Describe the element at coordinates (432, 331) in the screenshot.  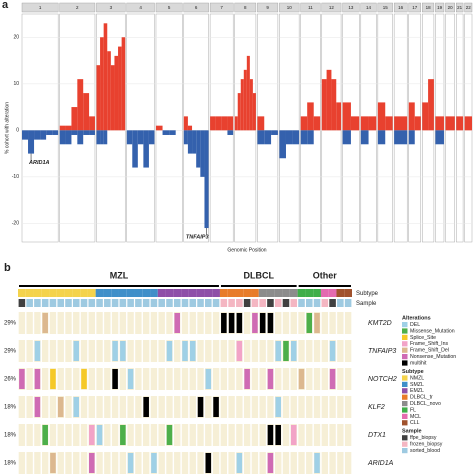
I see `legend-label: Missense_Mutation` at that location.